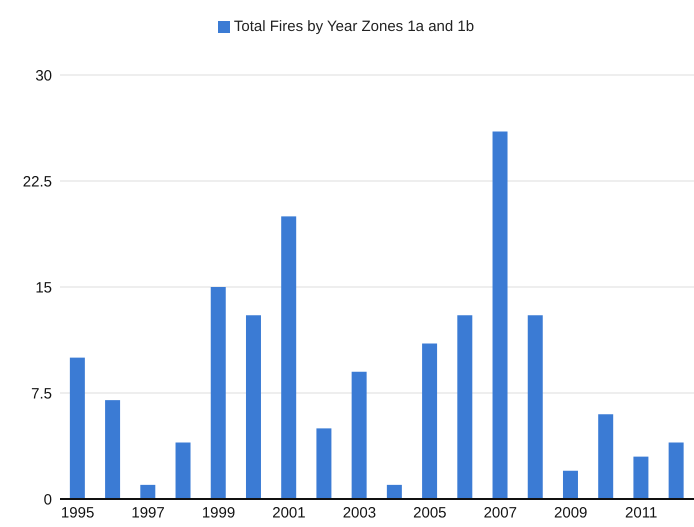  What do you see at coordinates (641, 513) in the screenshot?
I see `x-tick-label: 2011` at bounding box center [641, 513].